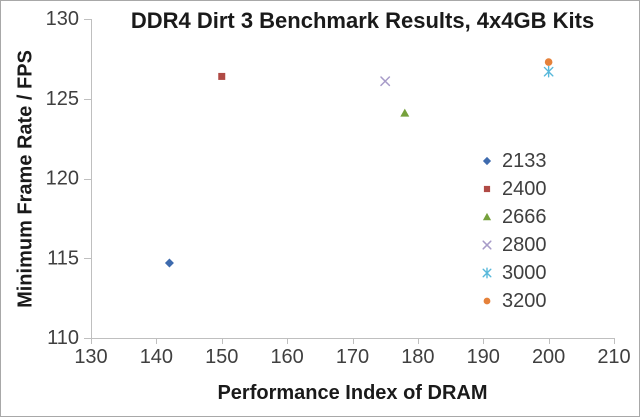  Describe the element at coordinates (63, 258) in the screenshot. I see `y-tick-label: 115` at that location.